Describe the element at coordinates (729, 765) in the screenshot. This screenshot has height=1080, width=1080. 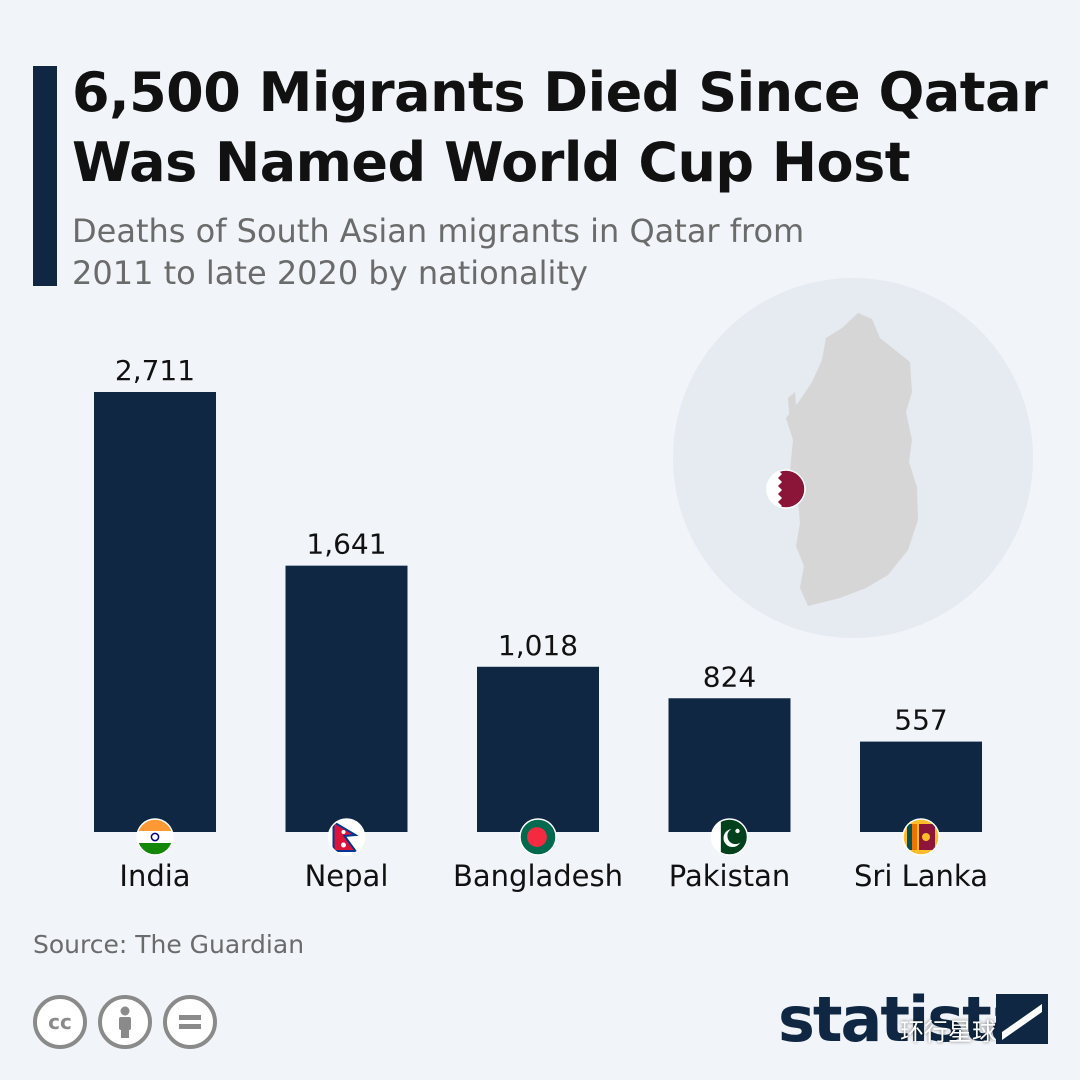
I see `bar-pakistan` at that location.